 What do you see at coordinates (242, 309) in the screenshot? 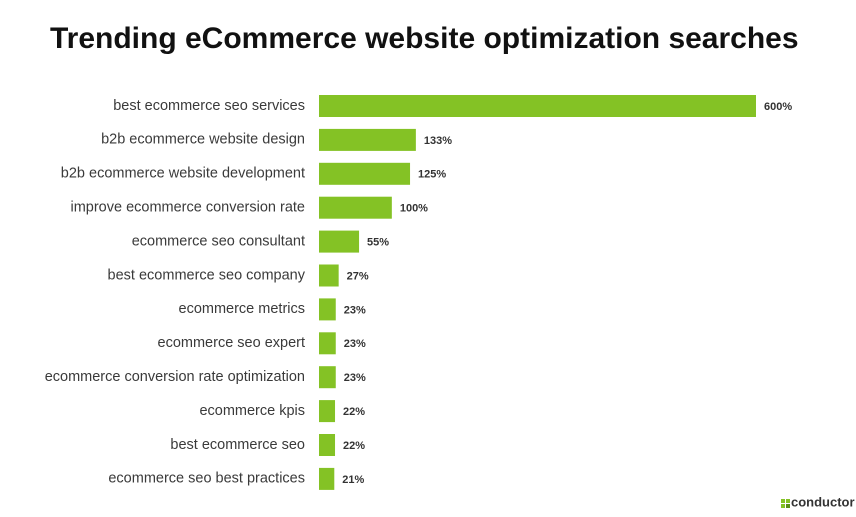
I see `category-label: ecommerce metrics` at bounding box center [242, 309].